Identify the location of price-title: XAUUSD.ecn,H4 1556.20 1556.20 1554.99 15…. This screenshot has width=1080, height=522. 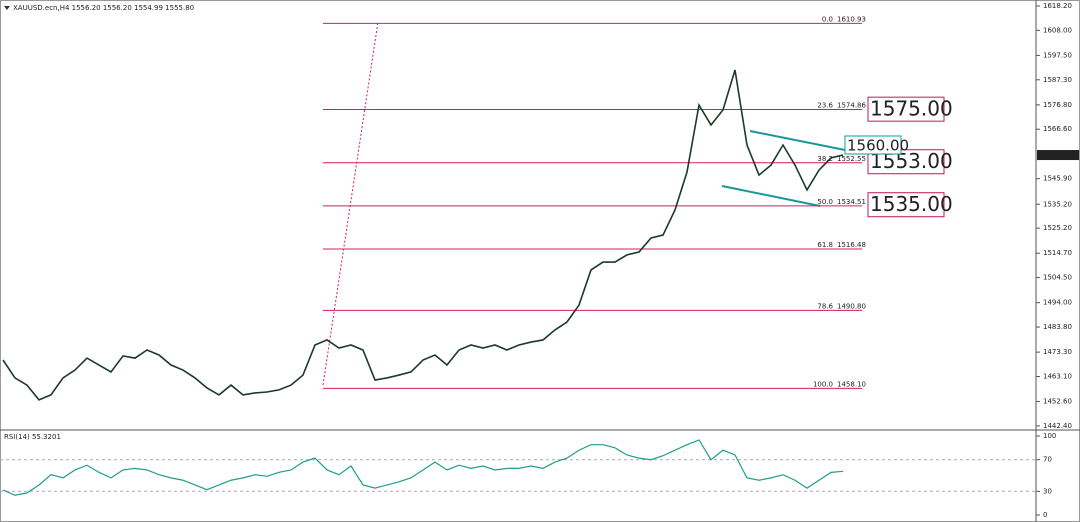
(103, 8).